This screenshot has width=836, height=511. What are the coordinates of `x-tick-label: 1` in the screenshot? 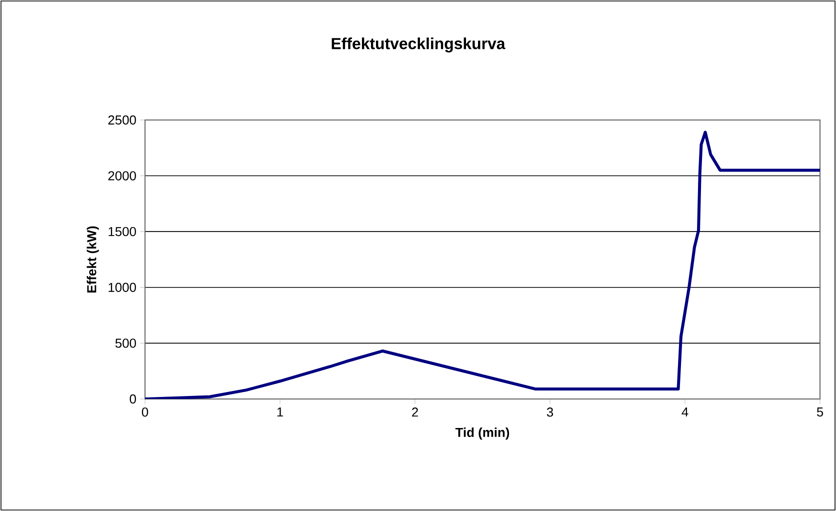 It's located at (280, 412).